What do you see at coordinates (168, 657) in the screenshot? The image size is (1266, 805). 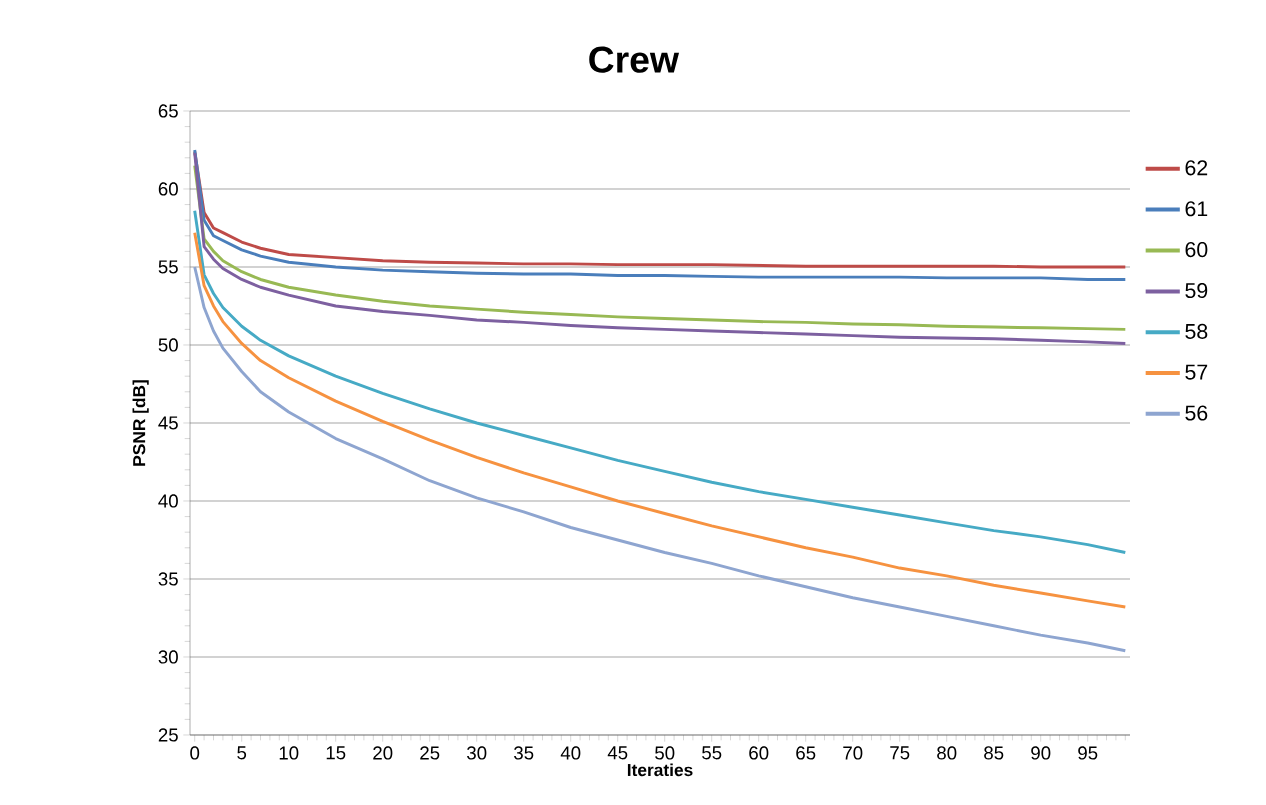 I see `y-tick-label: 30` at bounding box center [168, 657].